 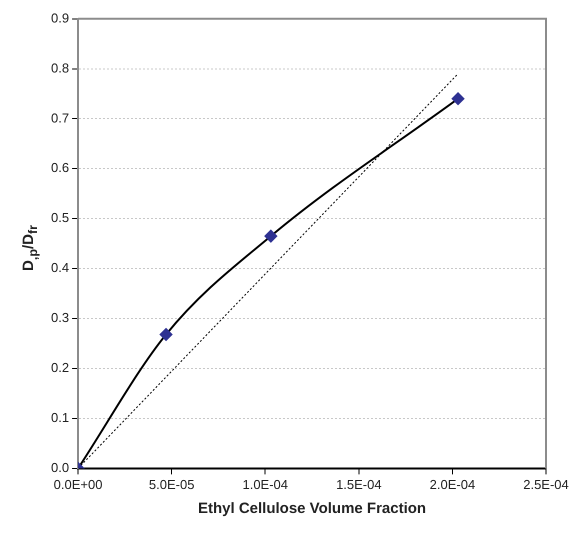 I want to click on y-tick-label: 0.2, so click(x=60, y=368).